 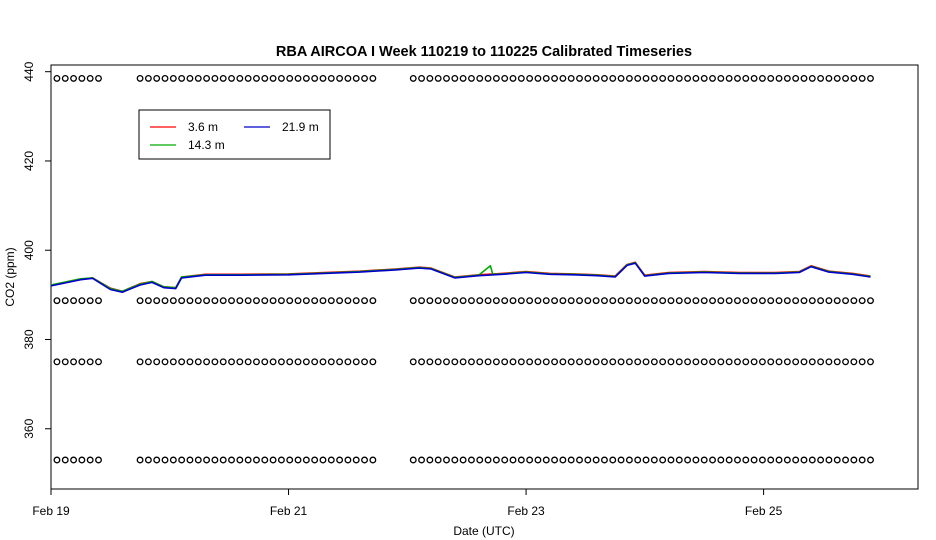 What do you see at coordinates (29, 161) in the screenshot?
I see `y-tick-label: 420` at bounding box center [29, 161].